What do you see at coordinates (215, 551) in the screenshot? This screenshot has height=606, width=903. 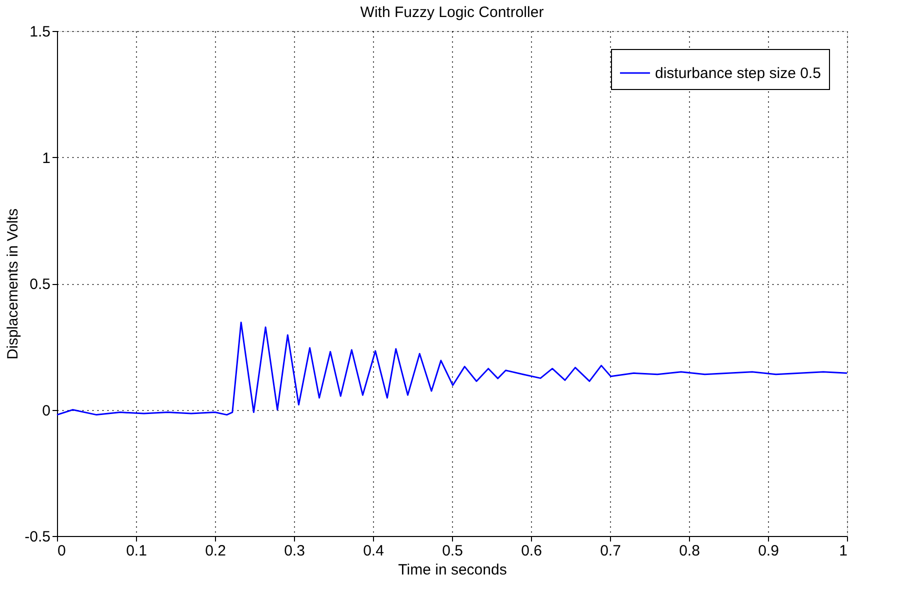 I see `x-tick-label: 0.2` at bounding box center [215, 551].